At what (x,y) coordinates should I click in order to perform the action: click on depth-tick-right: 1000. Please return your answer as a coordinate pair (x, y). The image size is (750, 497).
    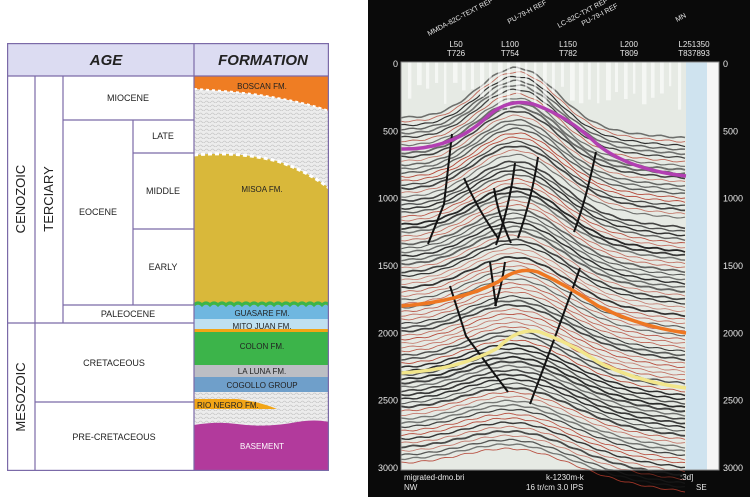
    Looking at the image, I should click on (733, 199).